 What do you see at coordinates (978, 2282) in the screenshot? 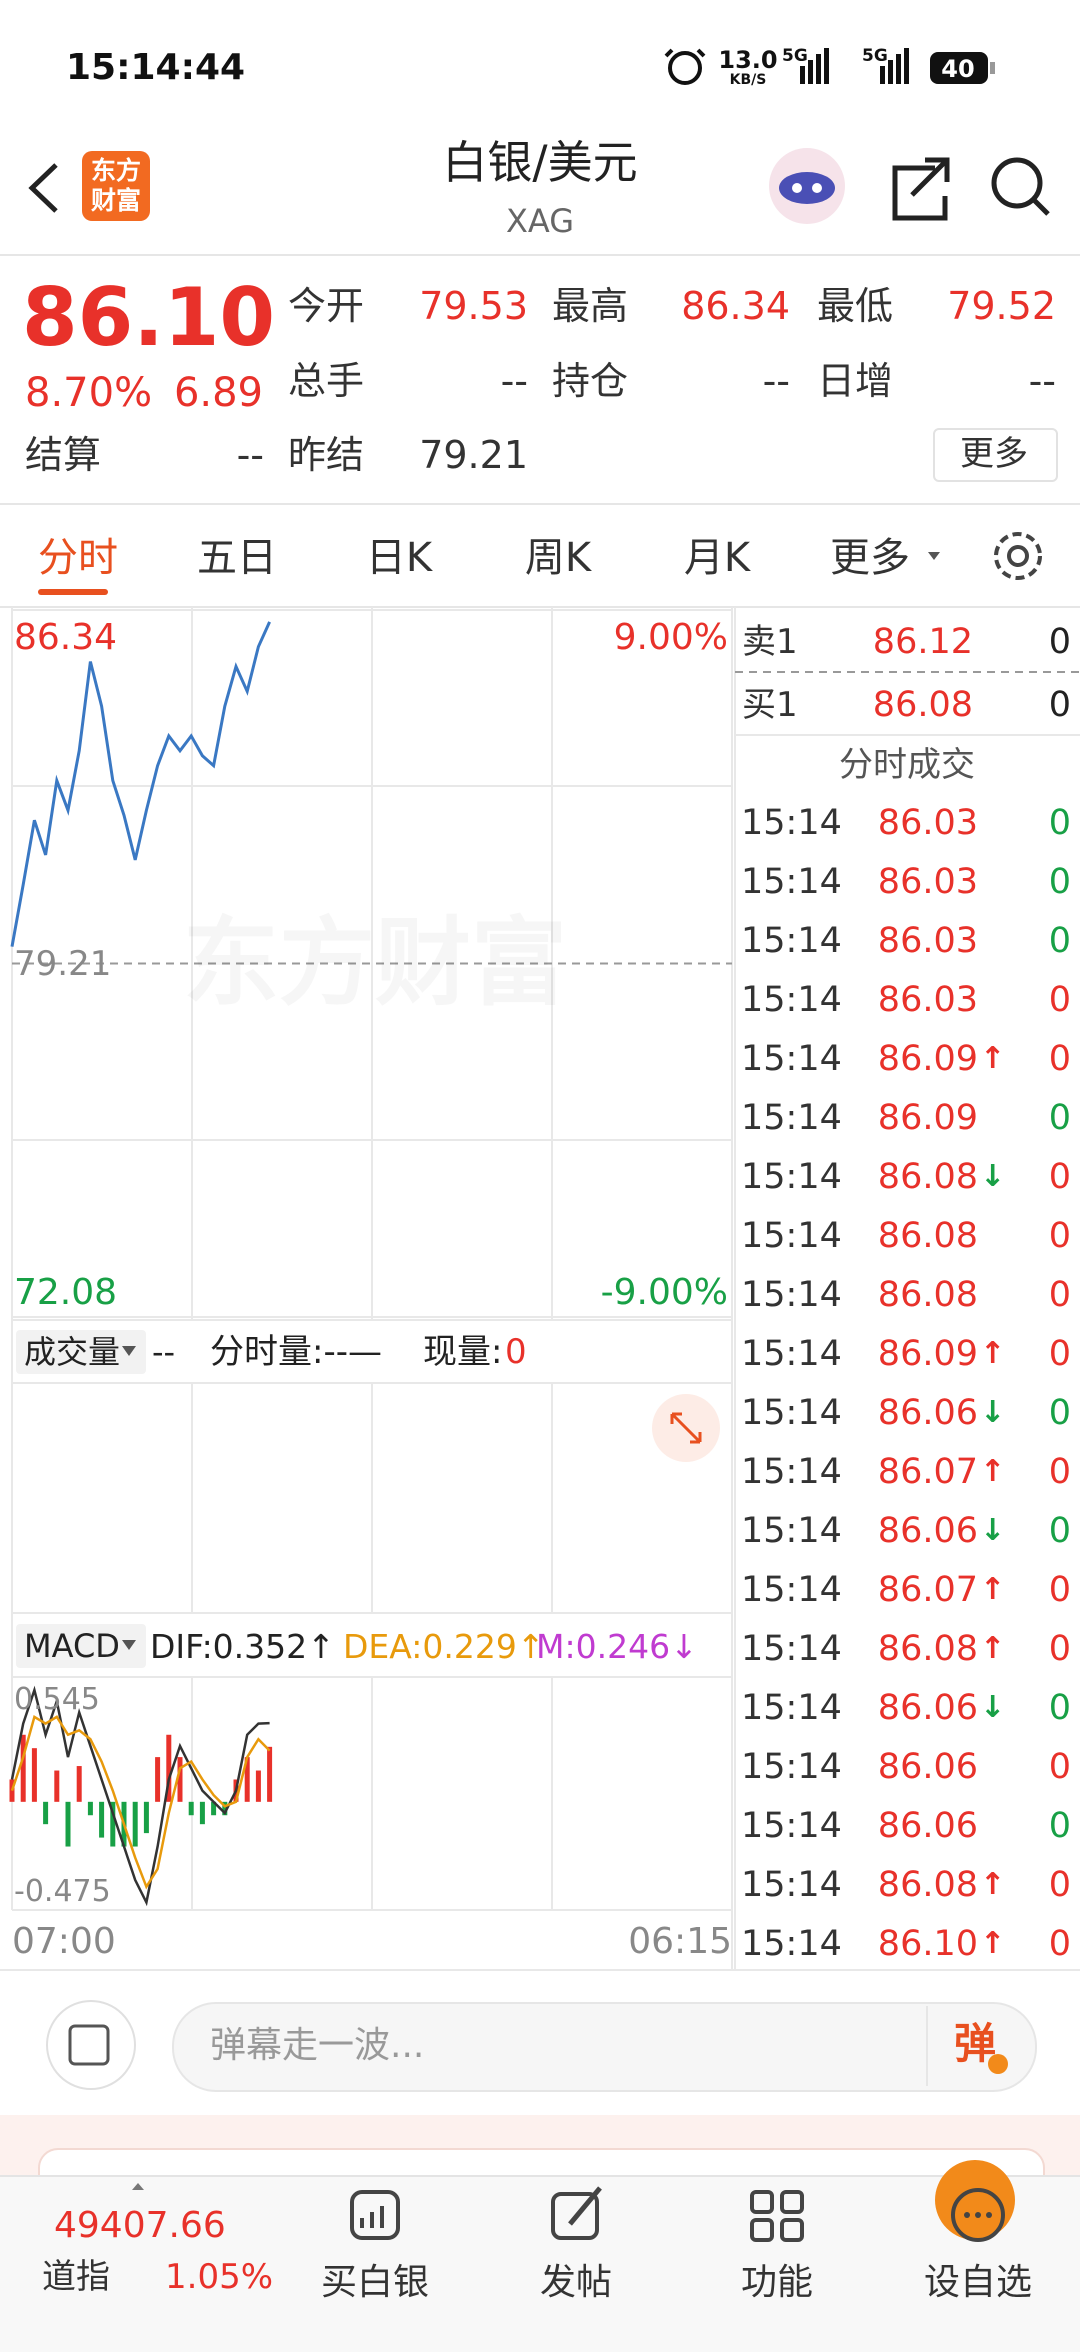
I see `nav-item: 设自选` at bounding box center [978, 2282].